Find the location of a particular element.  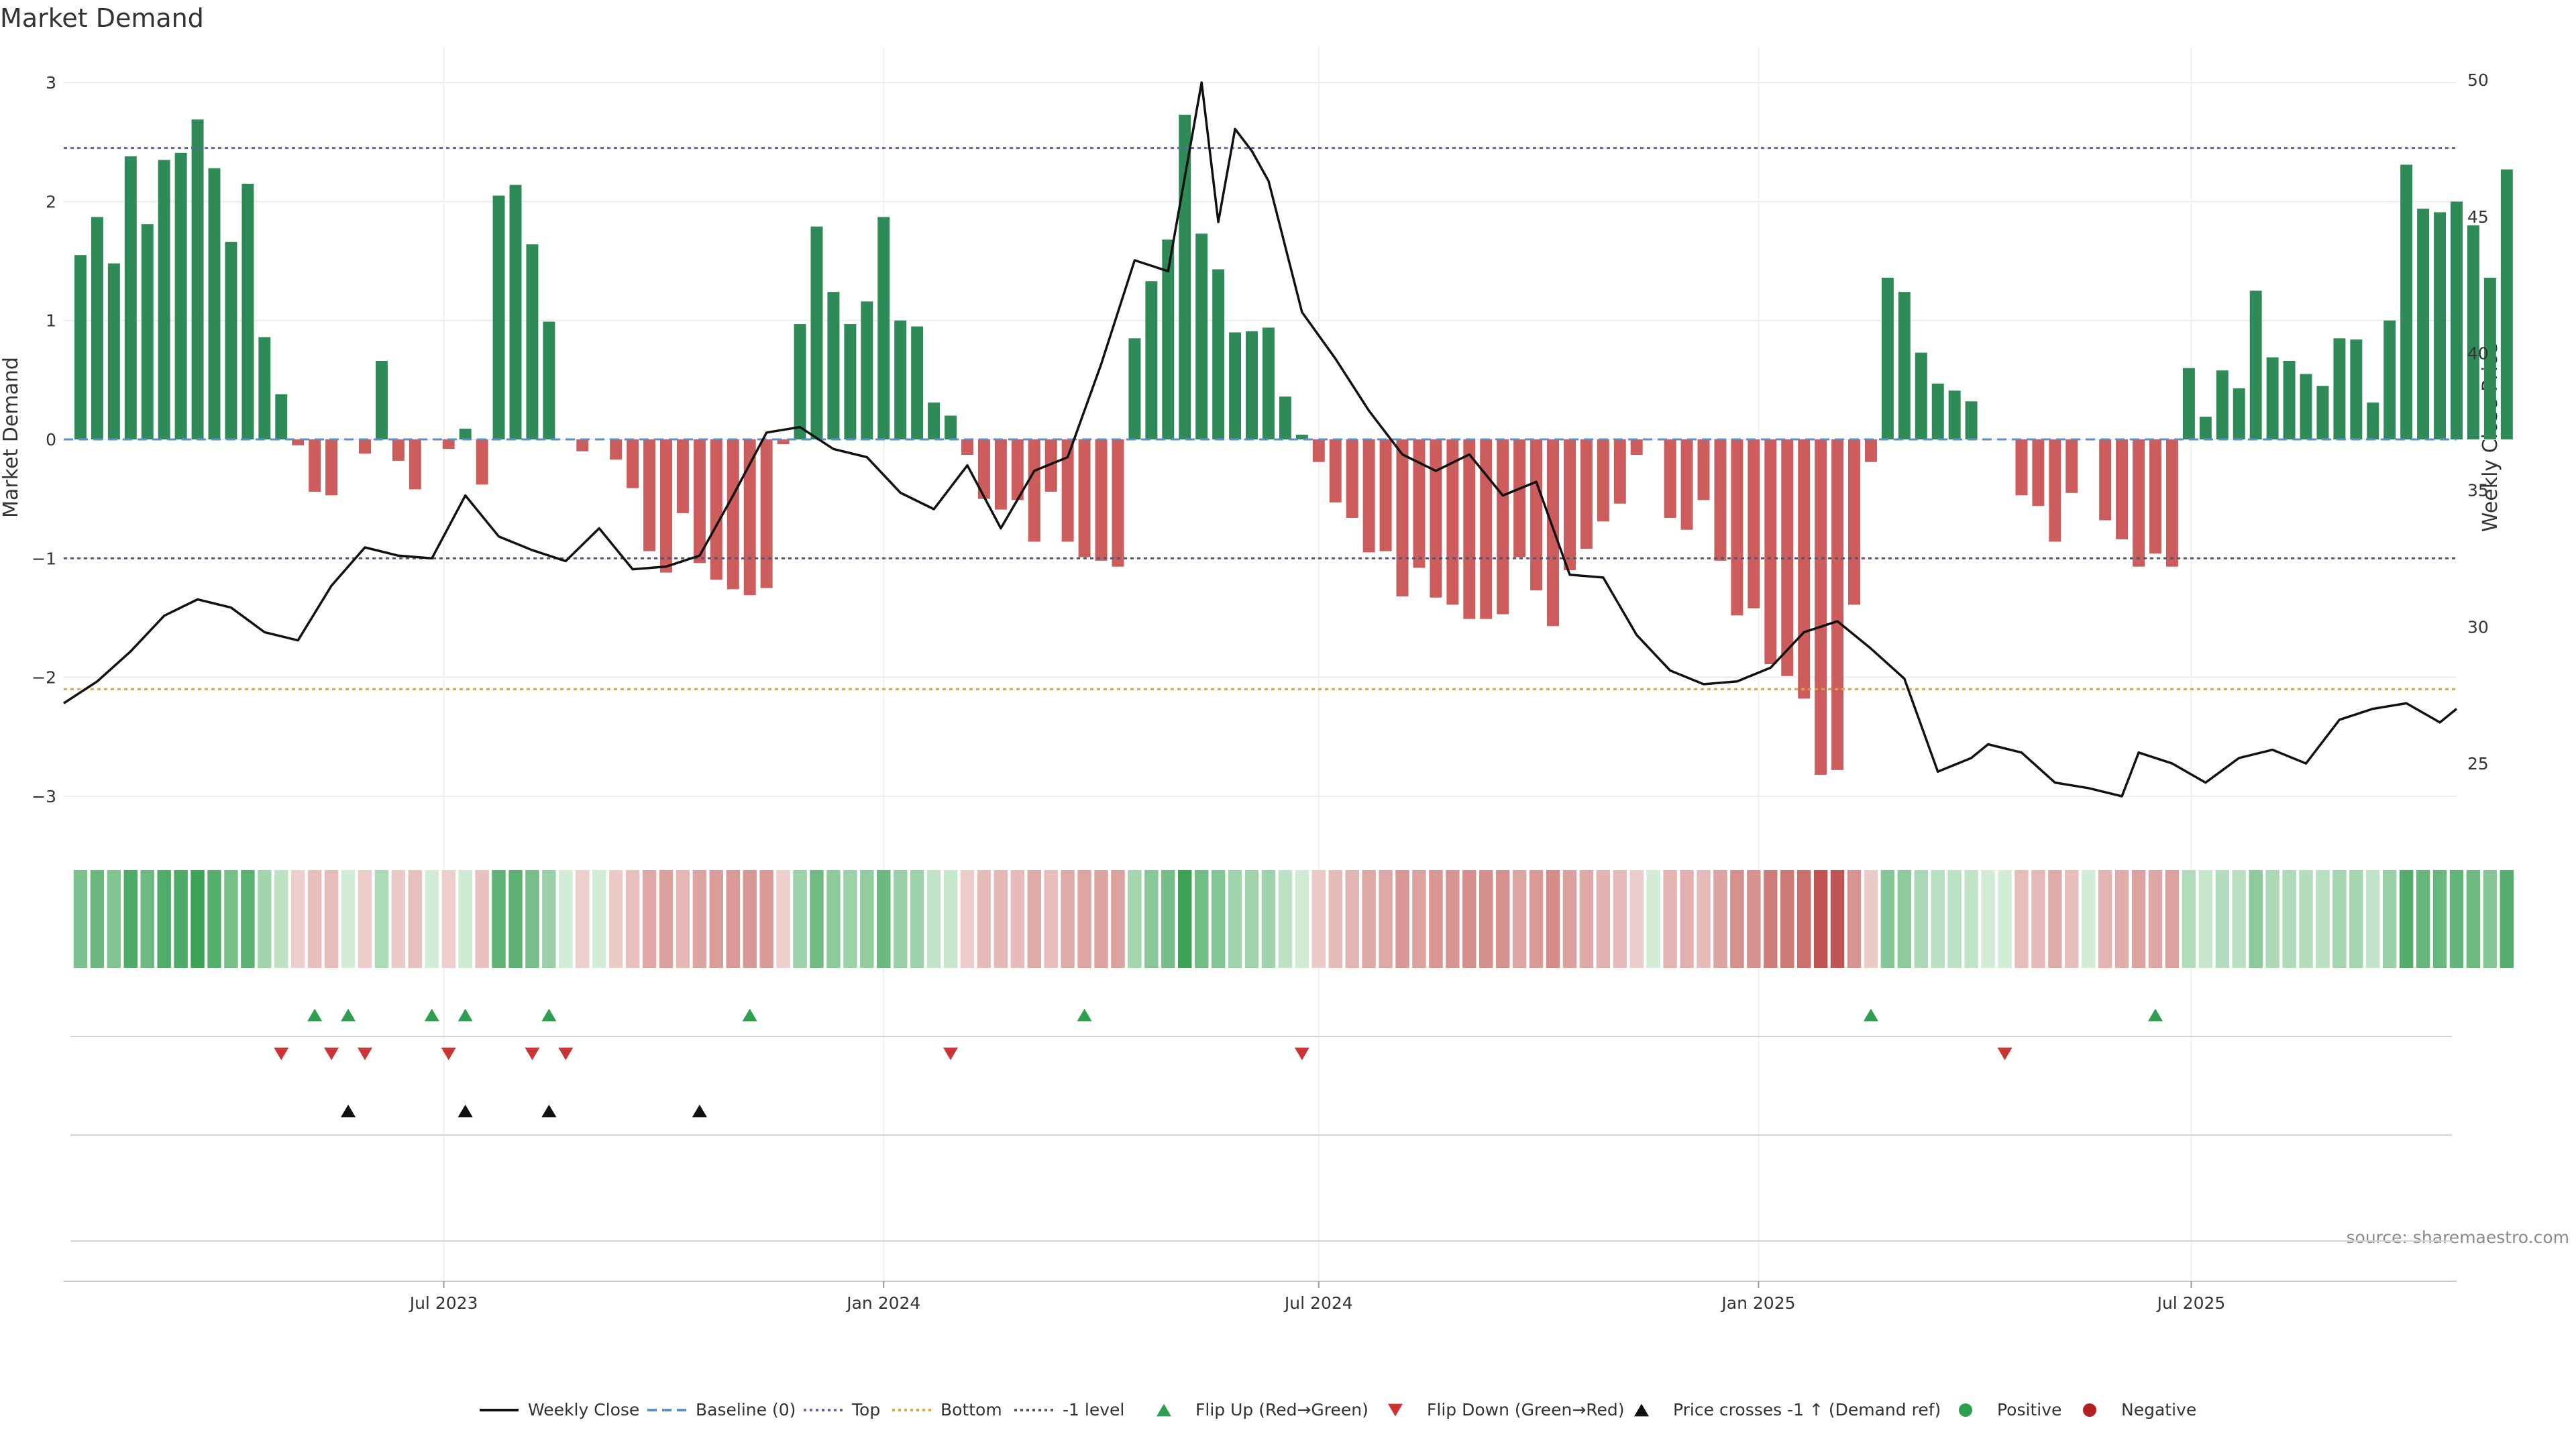

left-tick-label: −3 is located at coordinates (44, 796).